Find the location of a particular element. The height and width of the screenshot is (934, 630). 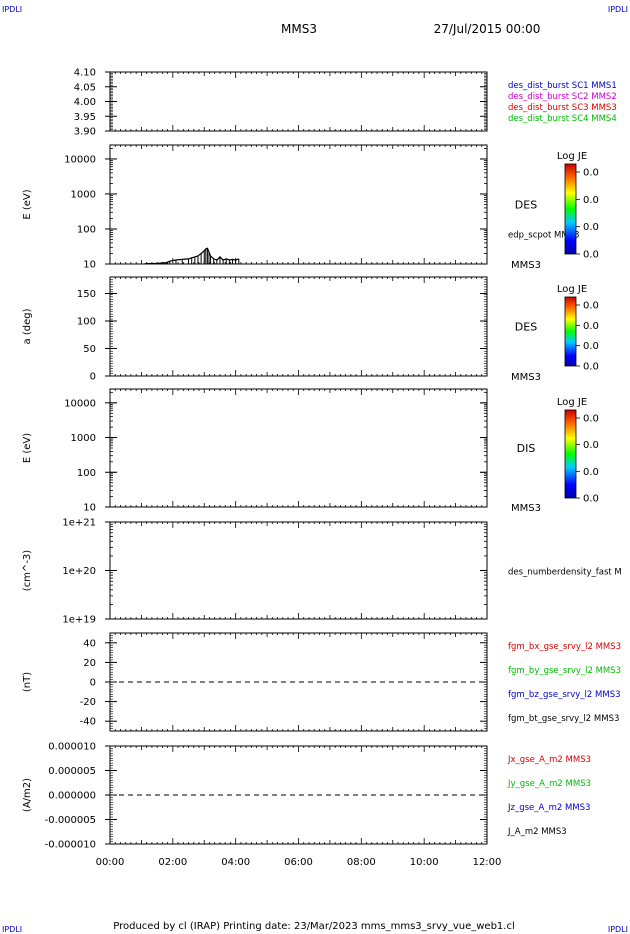

x-tick-label: 02:00 is located at coordinates (172, 862).